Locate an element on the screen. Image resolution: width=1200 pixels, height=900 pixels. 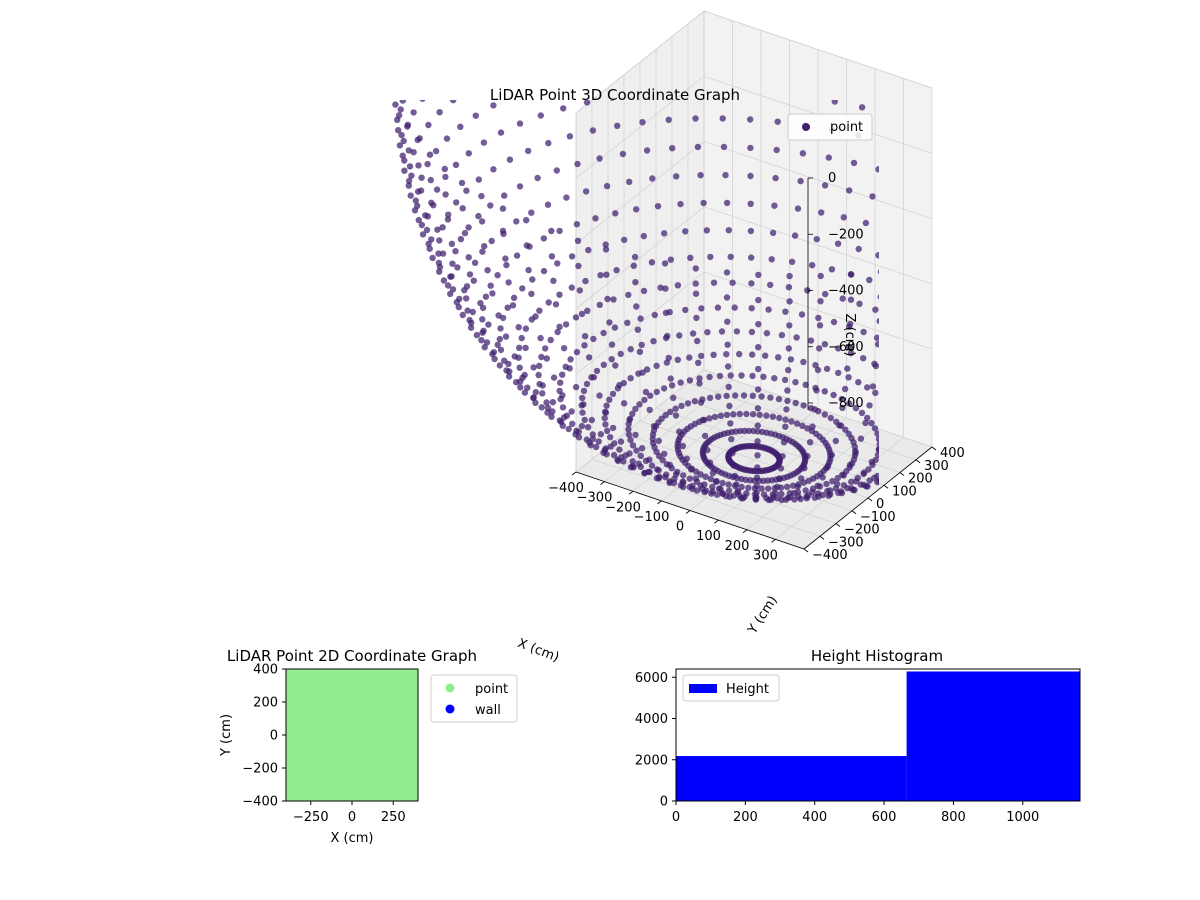
chart-2d-ticks: −250 0 250 −400 −200 0 200 400 is located at coordinates (323, 744).